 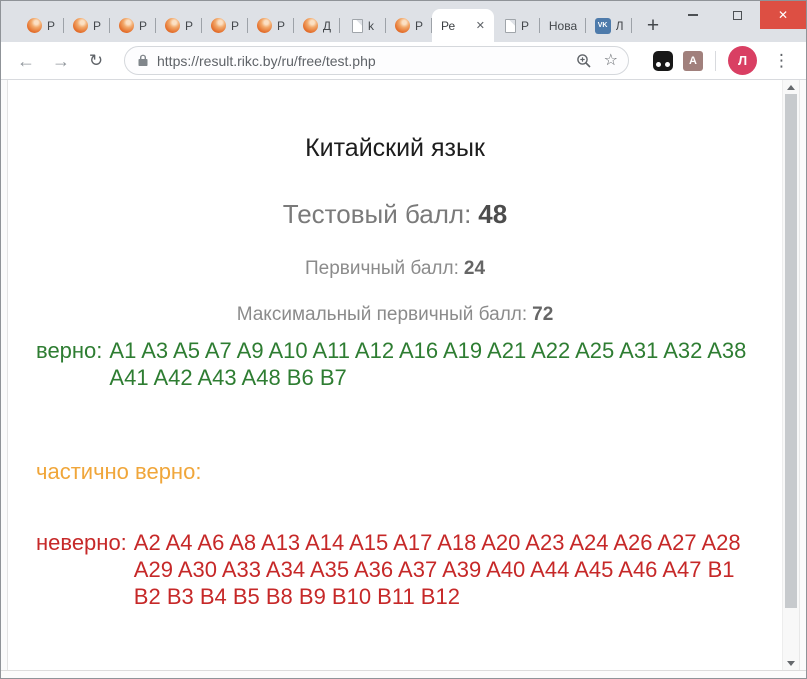 What do you see at coordinates (802, 375) in the screenshot?
I see `window-frame-right` at bounding box center [802, 375].